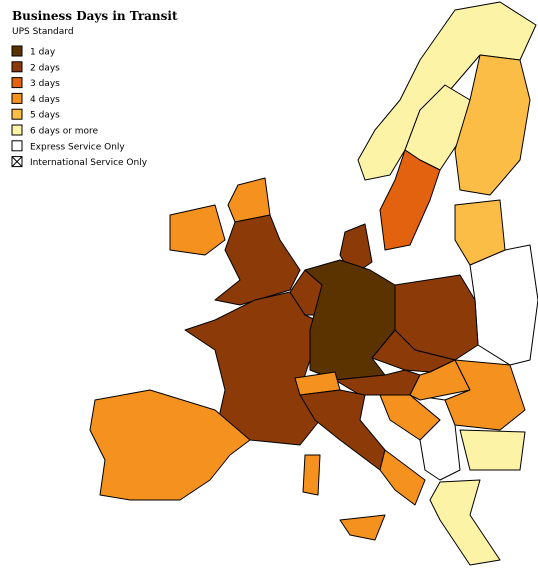 The height and width of the screenshot is (575, 538). What do you see at coordinates (77, 147) in the screenshot?
I see `legend-label: Express Service Only` at bounding box center [77, 147].